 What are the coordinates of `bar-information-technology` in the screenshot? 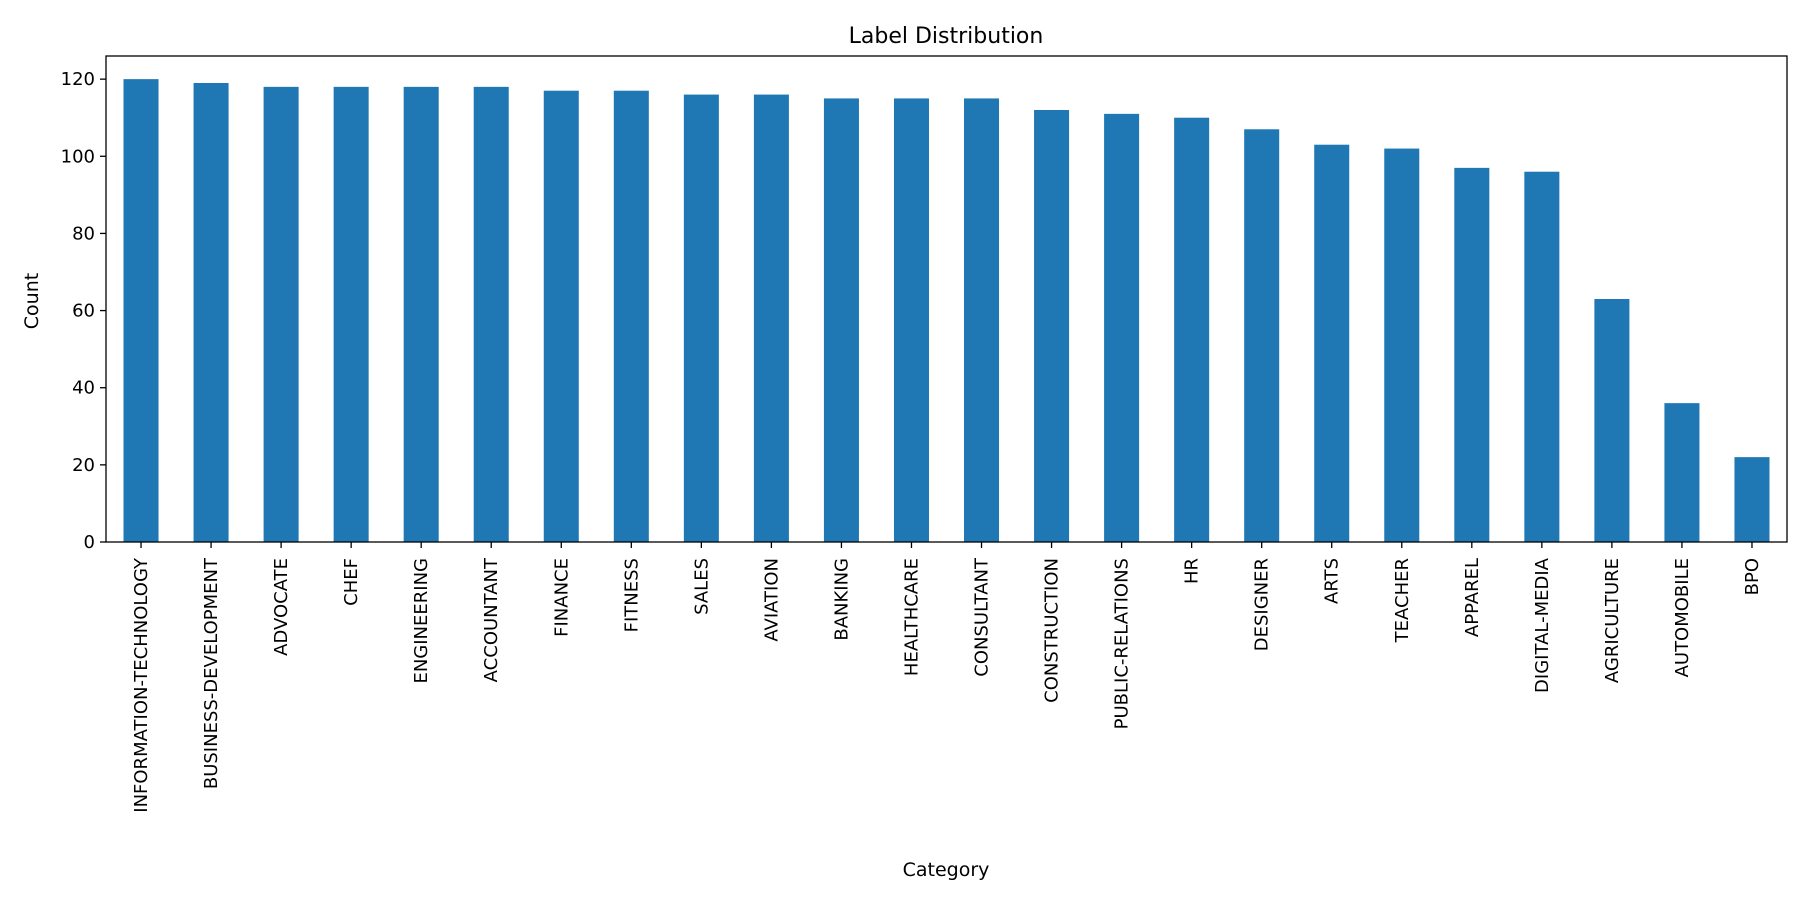 It's located at (141, 311).